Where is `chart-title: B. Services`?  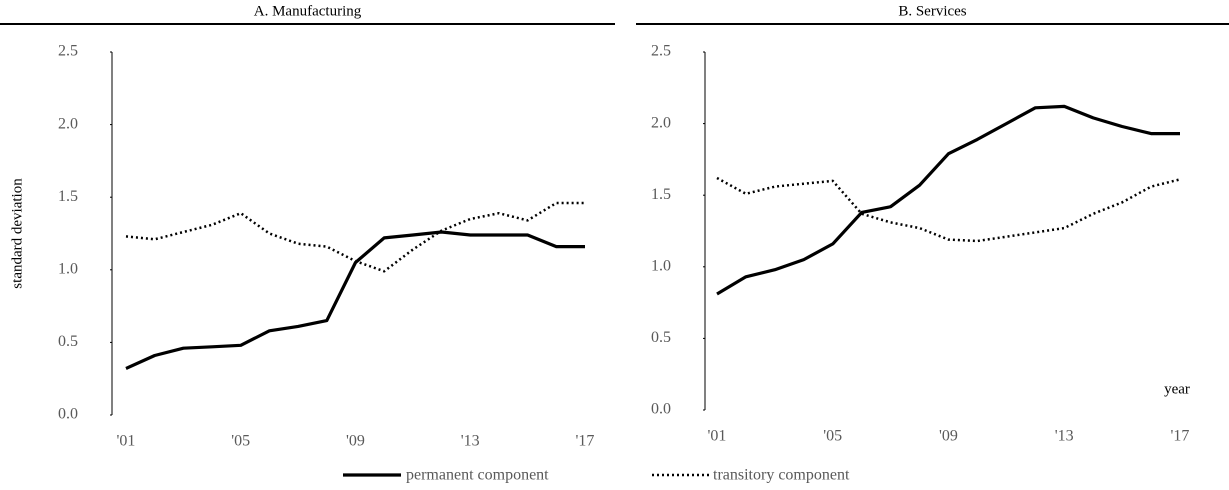
chart-title: B. Services is located at coordinates (932, 11).